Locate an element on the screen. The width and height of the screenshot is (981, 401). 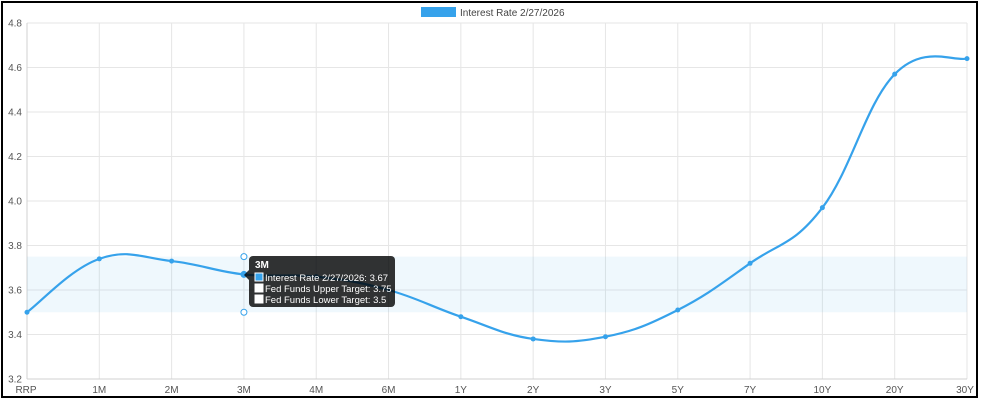
tooltip-box is located at coordinates (322, 281).